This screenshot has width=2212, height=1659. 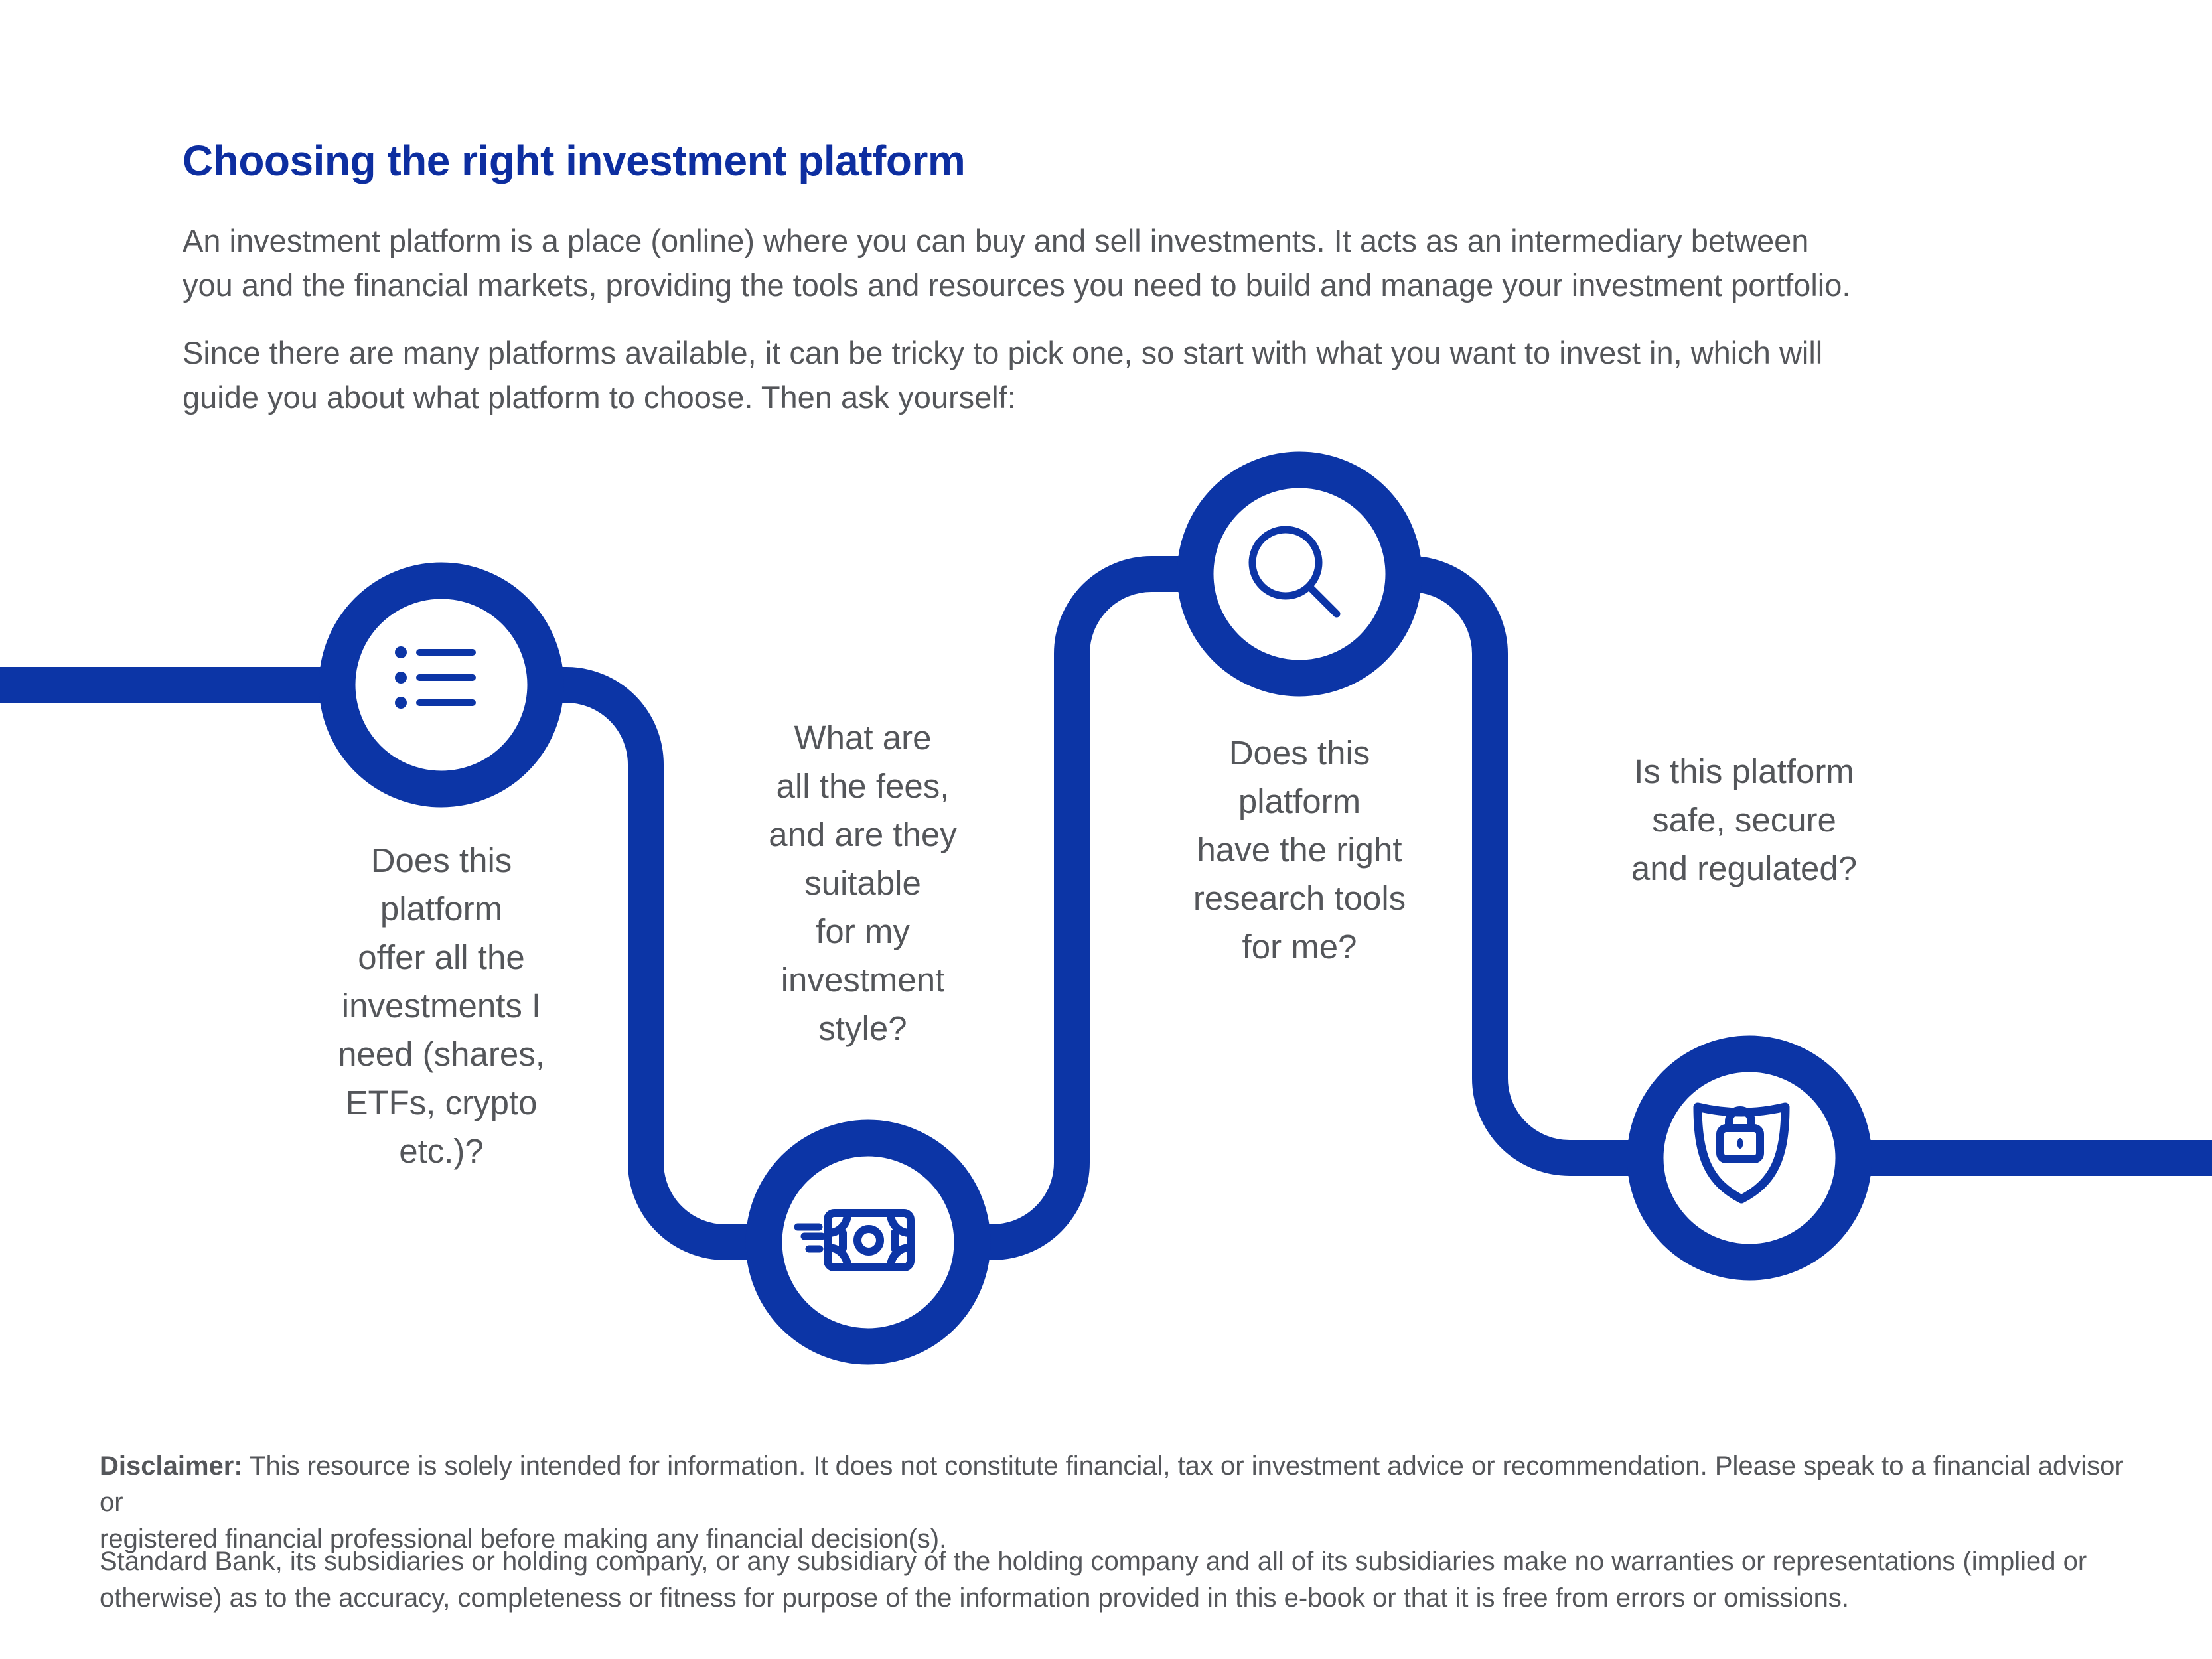 I want to click on step3-node-circle, so click(x=1299, y=574).